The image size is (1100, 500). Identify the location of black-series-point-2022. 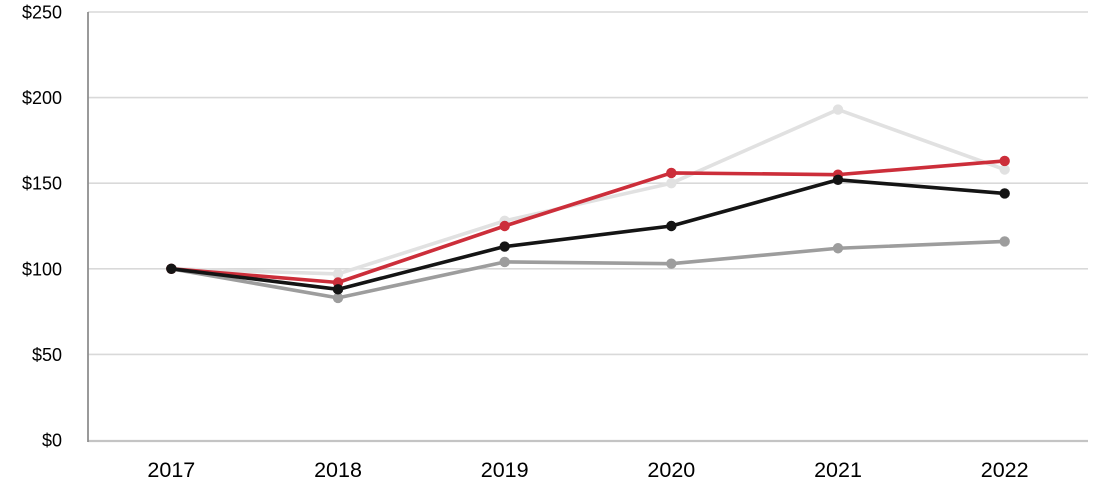
(1004, 193).